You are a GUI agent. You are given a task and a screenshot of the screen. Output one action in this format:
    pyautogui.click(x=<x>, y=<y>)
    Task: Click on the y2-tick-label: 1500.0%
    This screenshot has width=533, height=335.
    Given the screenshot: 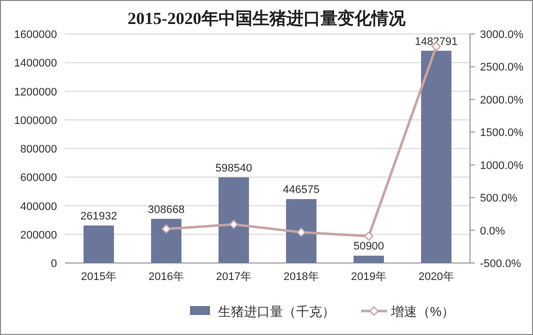 What is the action you would take?
    pyautogui.click(x=502, y=133)
    